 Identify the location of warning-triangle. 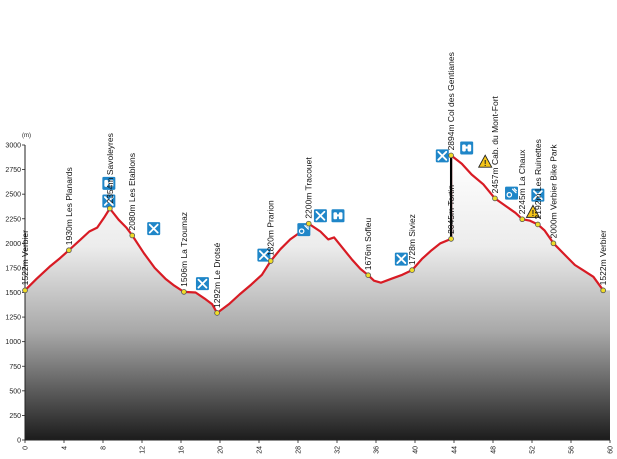
(485, 161).